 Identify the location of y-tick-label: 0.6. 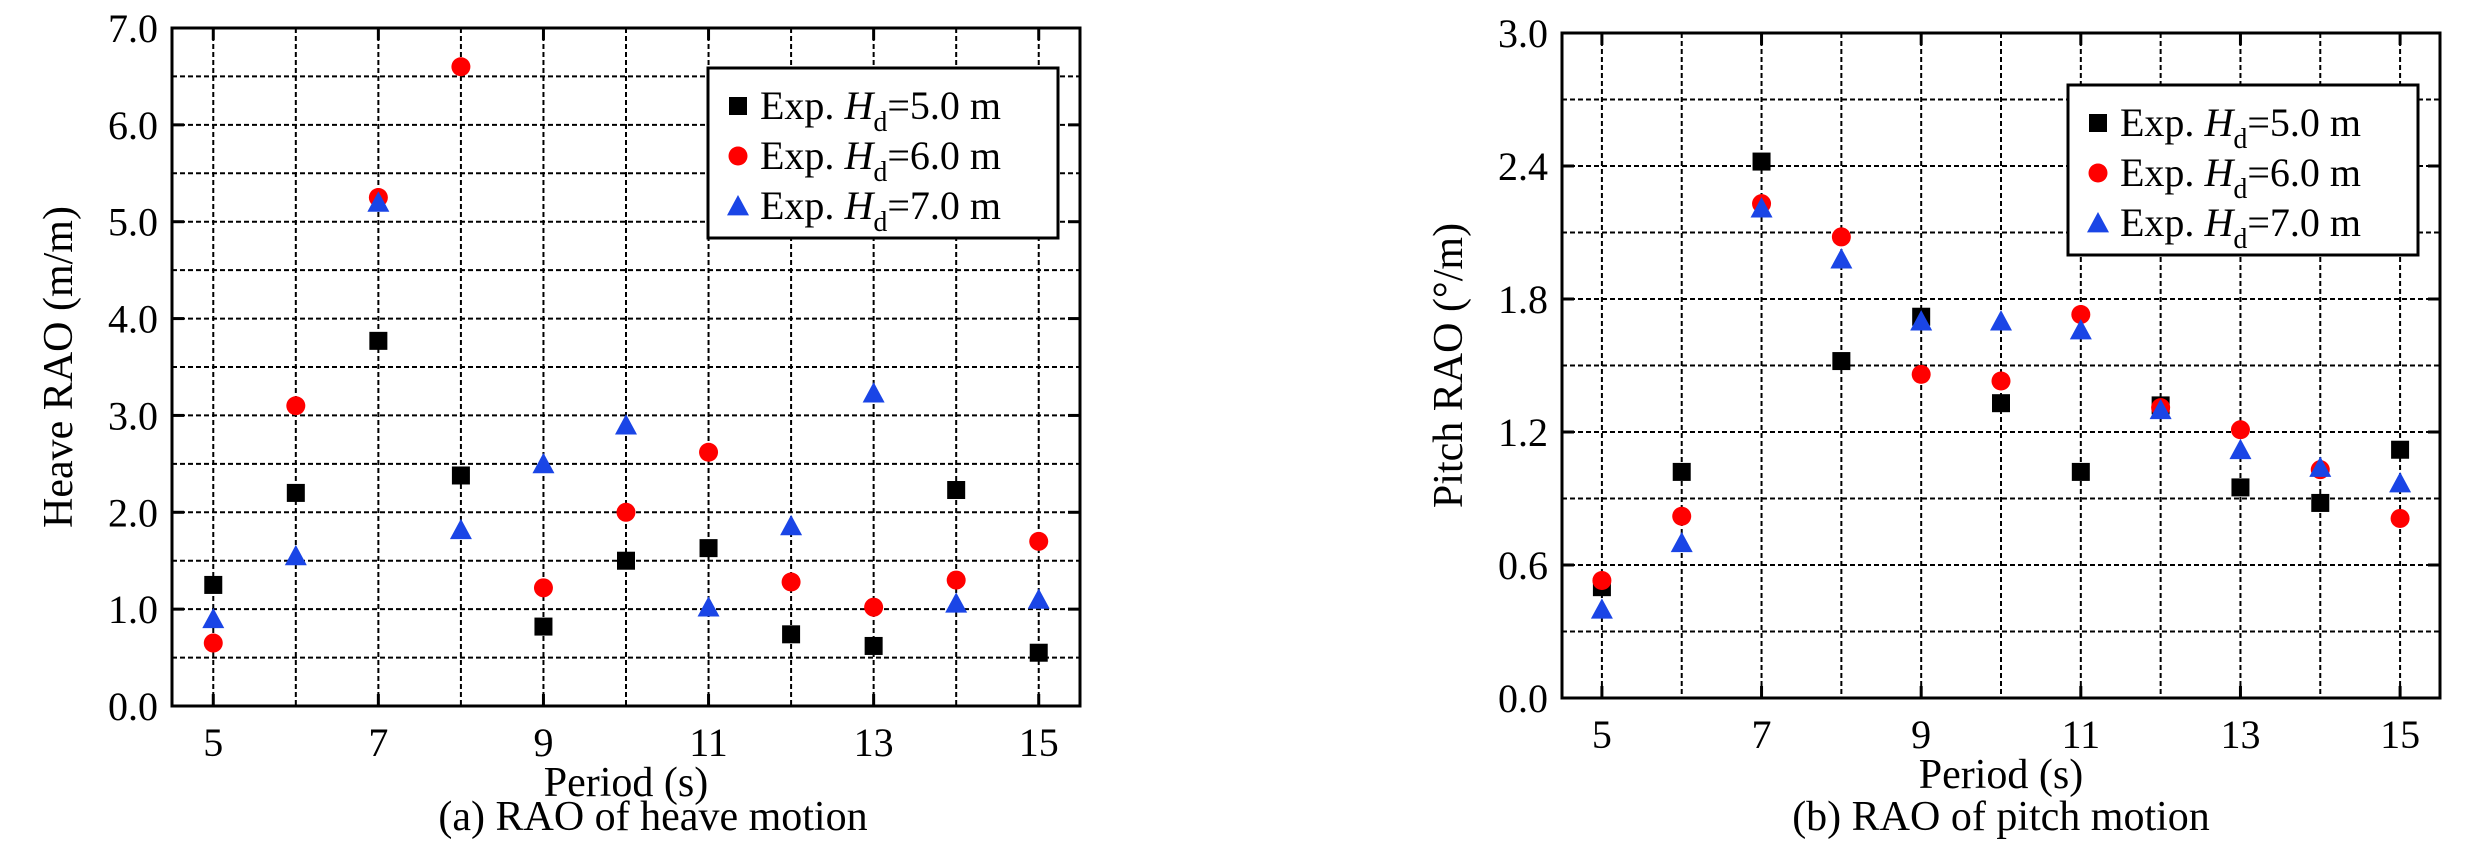
(1523, 565).